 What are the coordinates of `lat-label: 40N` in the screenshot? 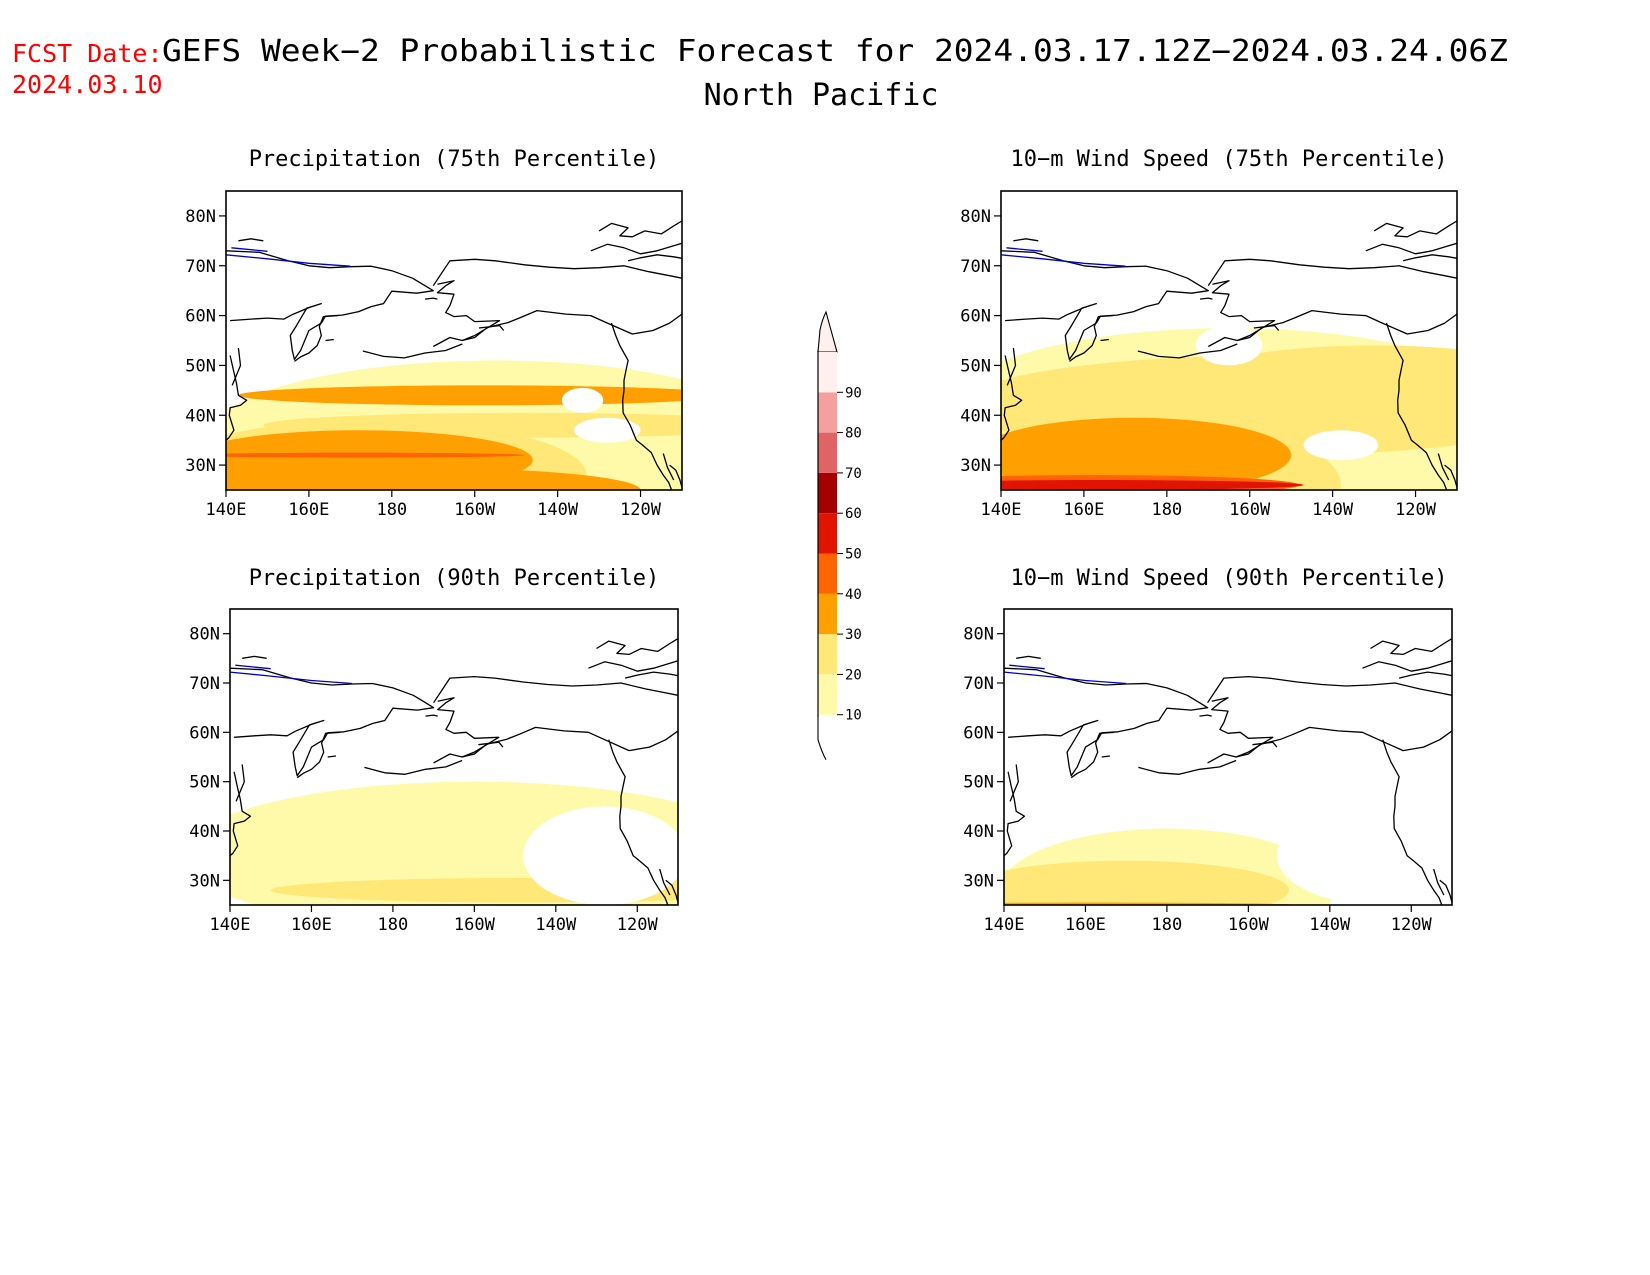 It's located at (204, 832).